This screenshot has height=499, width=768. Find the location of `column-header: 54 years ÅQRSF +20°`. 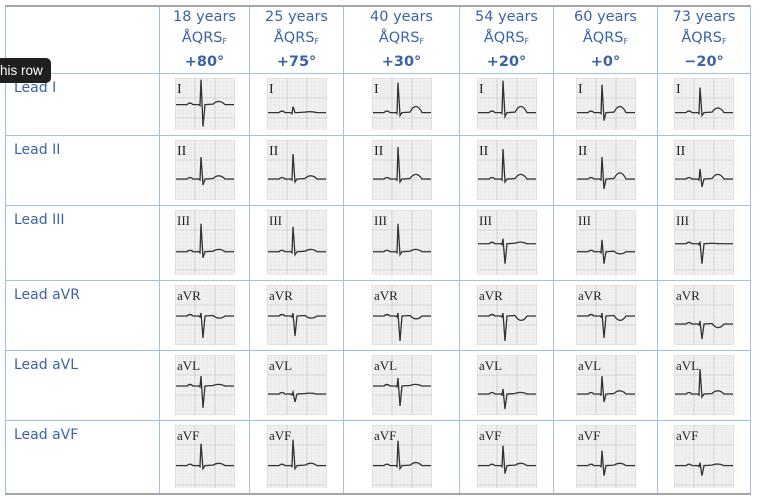

column-header: 54 years ÅQRSF +20° is located at coordinates (506, 39).